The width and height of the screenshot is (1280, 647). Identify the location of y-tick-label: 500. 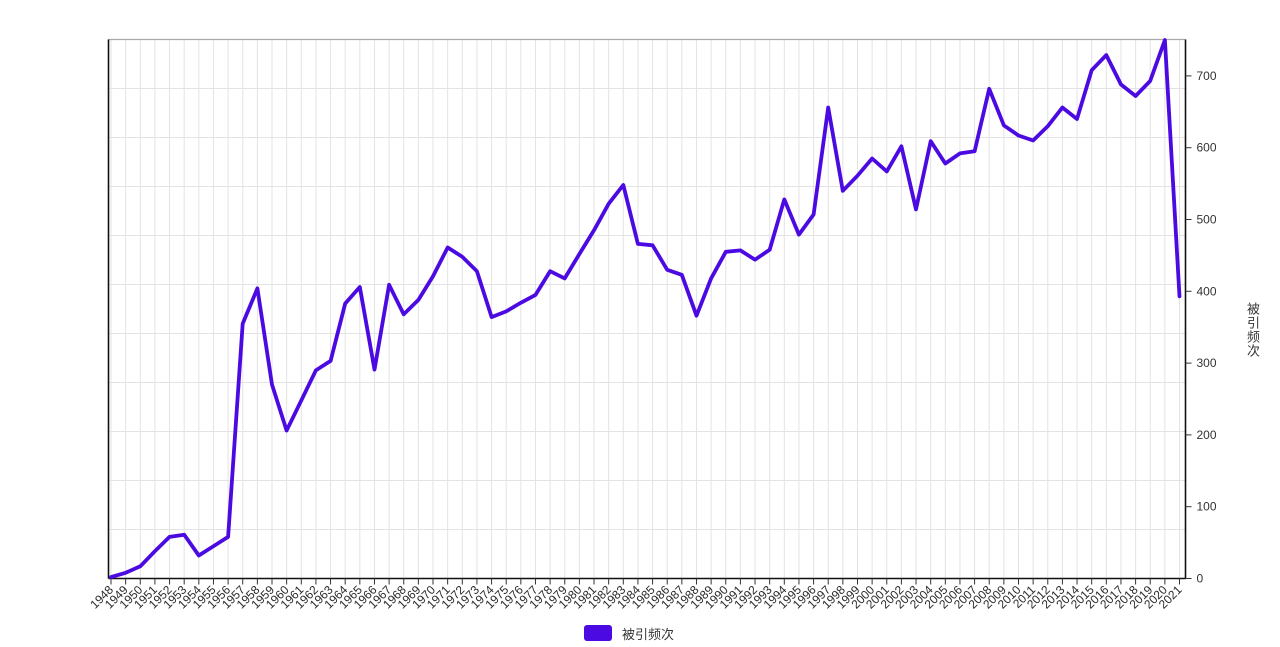
(1207, 220).